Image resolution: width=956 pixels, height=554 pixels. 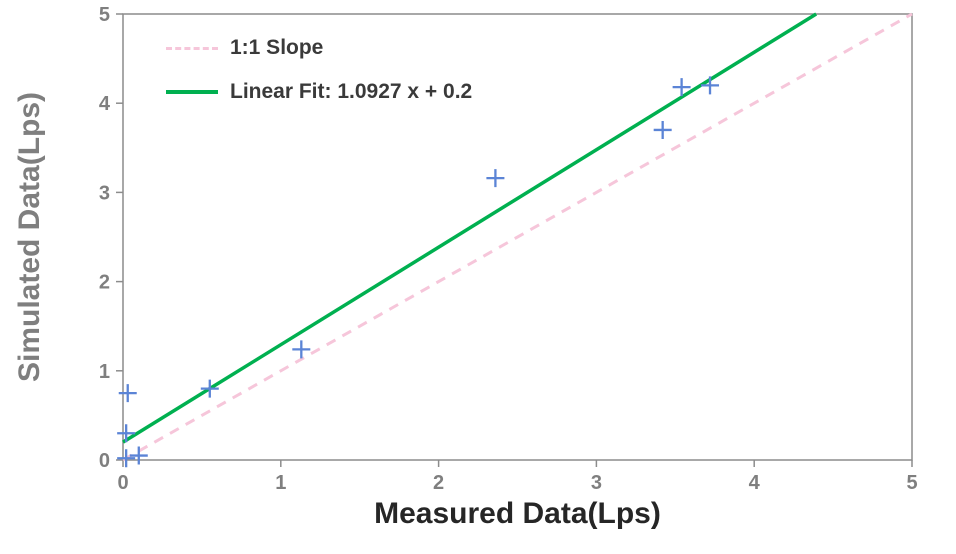 I want to click on legend-label-identity: 1:1 Slope, so click(x=277, y=47).